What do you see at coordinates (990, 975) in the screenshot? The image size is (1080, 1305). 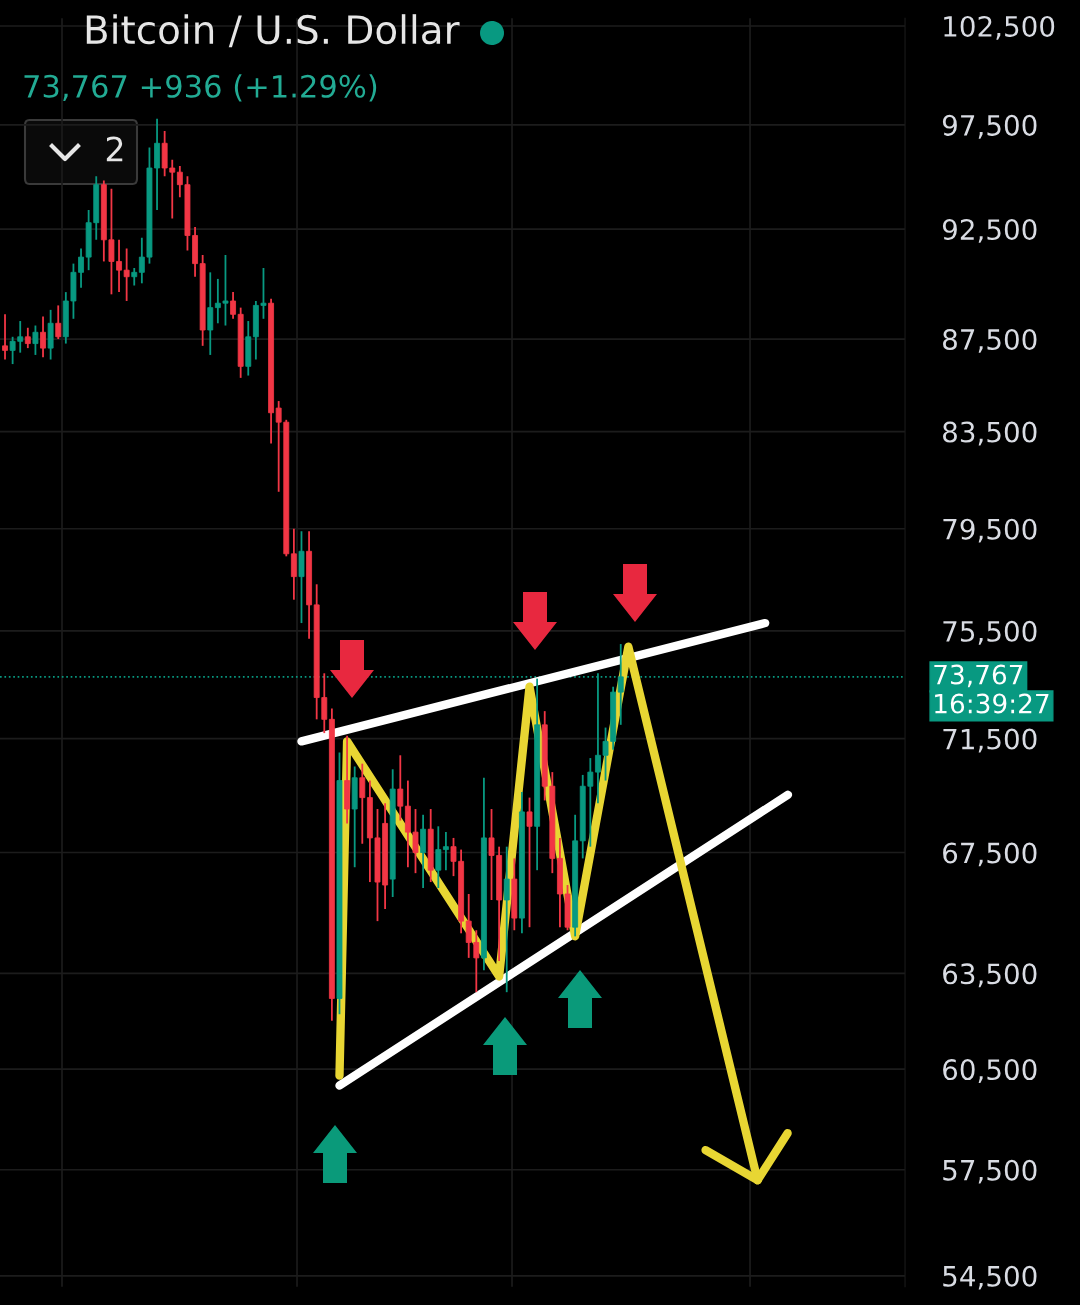 I see `y-tick-label: 63,500` at bounding box center [990, 975].